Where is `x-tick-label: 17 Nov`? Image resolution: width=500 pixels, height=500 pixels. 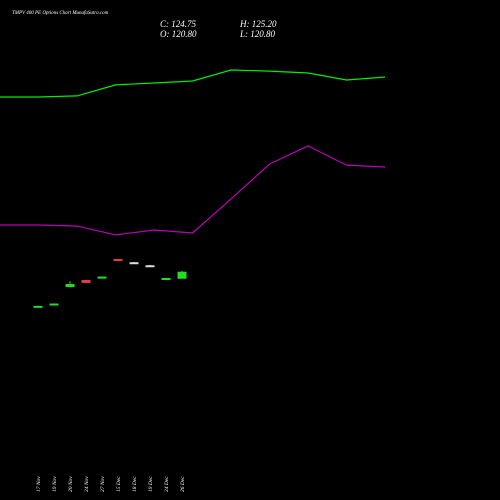 x-tick-label: 17 Nov is located at coordinates (39, 484).